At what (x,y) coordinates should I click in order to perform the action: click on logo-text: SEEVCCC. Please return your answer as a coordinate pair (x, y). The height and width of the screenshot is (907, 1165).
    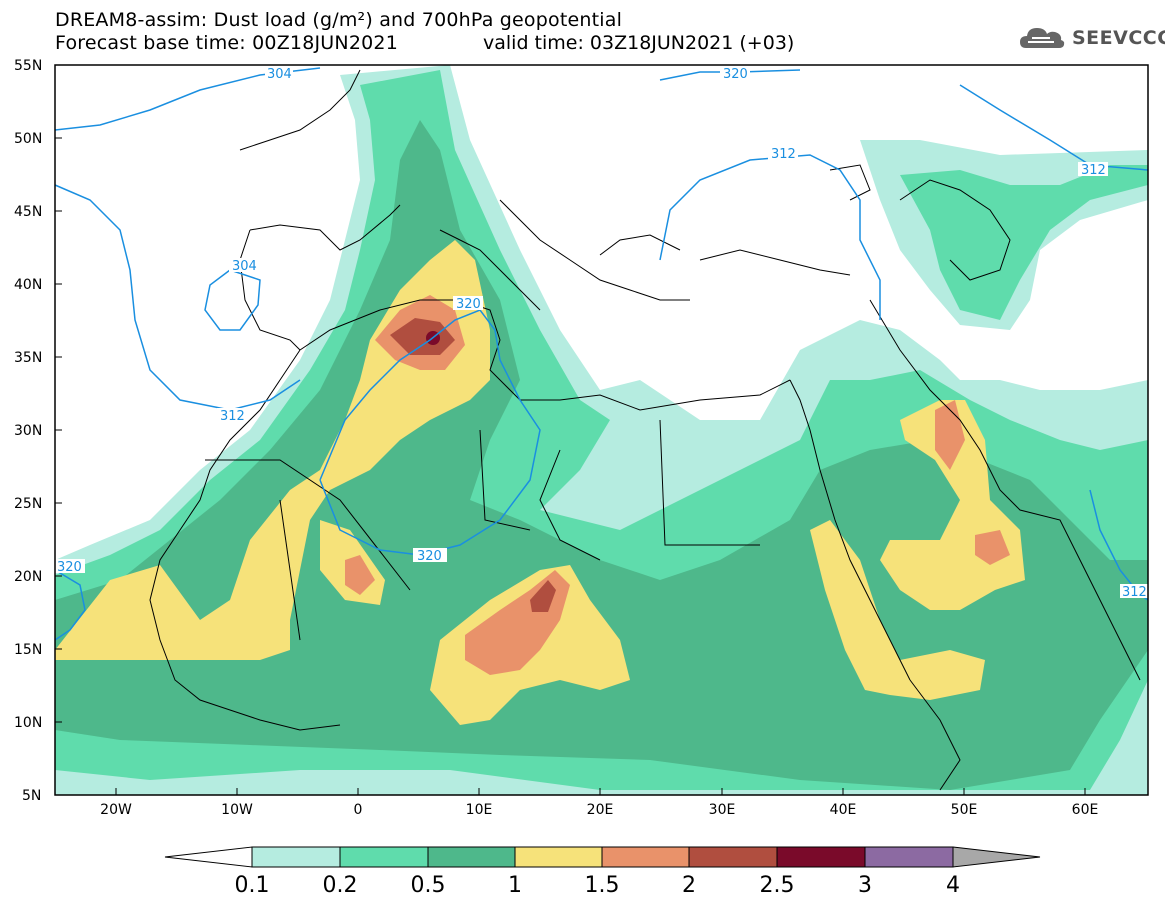
    Looking at the image, I should click on (1118, 38).